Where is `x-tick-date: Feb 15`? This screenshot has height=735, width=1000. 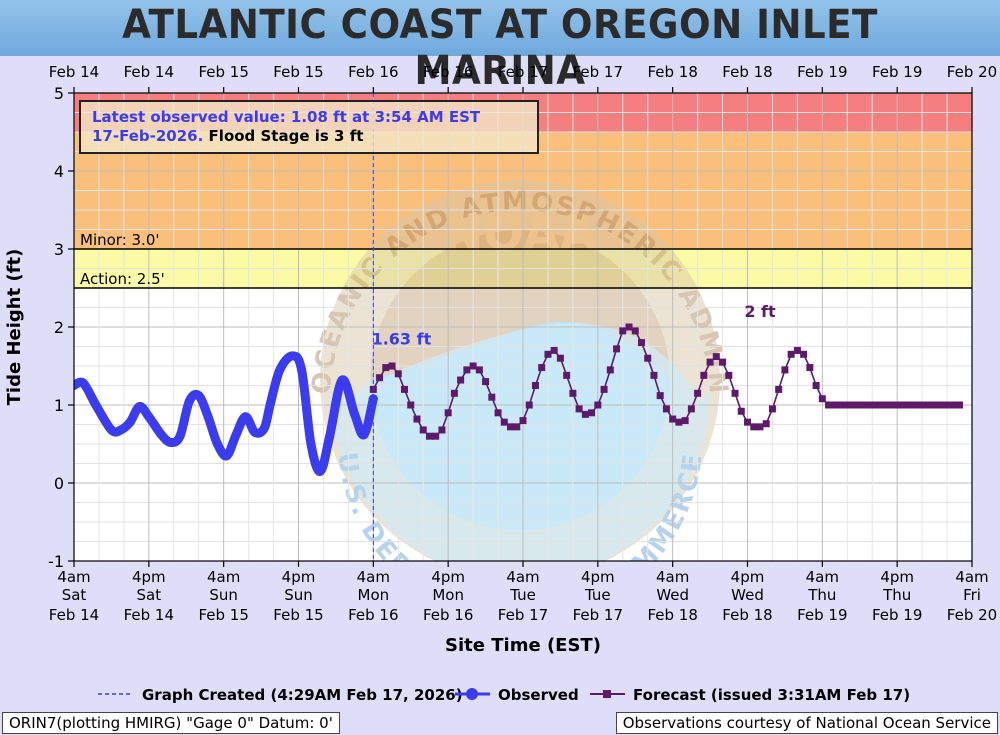
x-tick-date: Feb 15 is located at coordinates (223, 615).